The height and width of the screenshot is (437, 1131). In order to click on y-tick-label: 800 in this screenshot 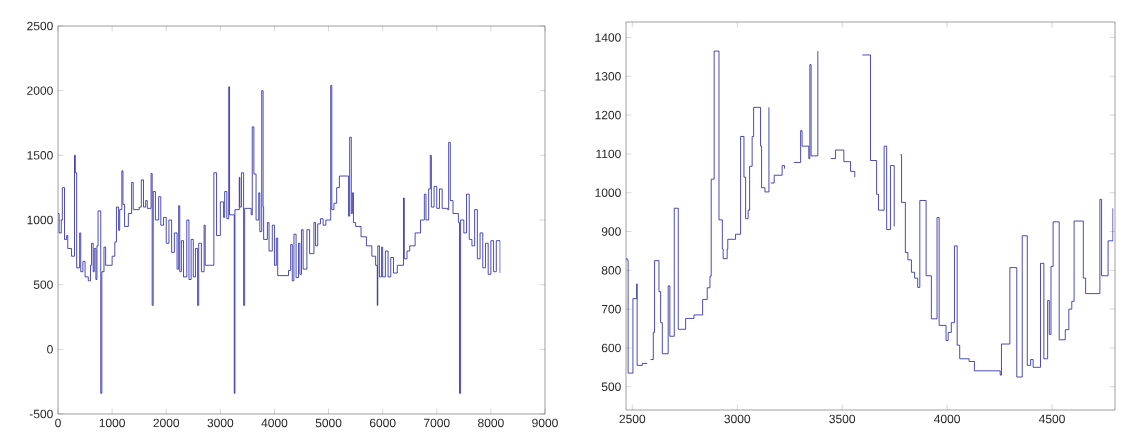, I will do `click(611, 270)`.